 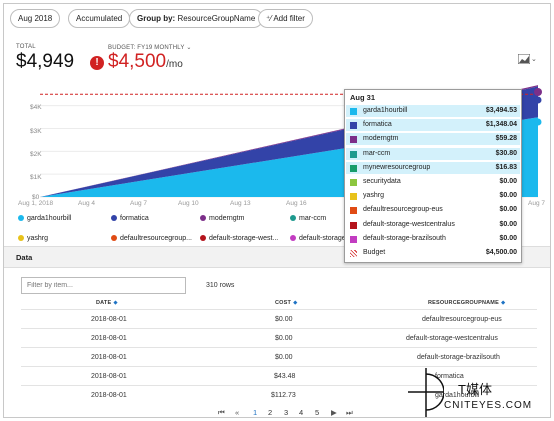 I want to click on tooltip-row: securitydata $0.00, so click(x=433, y=182).